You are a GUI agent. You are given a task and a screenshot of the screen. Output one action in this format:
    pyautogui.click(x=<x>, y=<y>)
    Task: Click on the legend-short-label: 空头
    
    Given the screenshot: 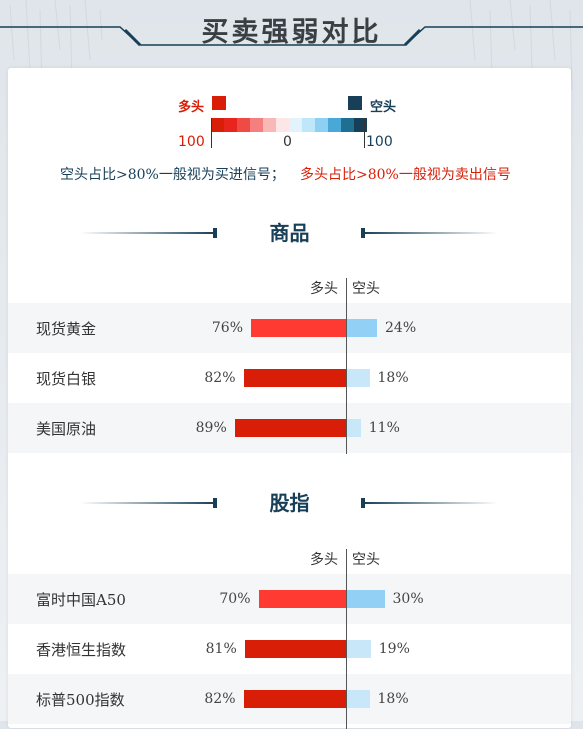 What is the action you would take?
    pyautogui.click(x=383, y=107)
    